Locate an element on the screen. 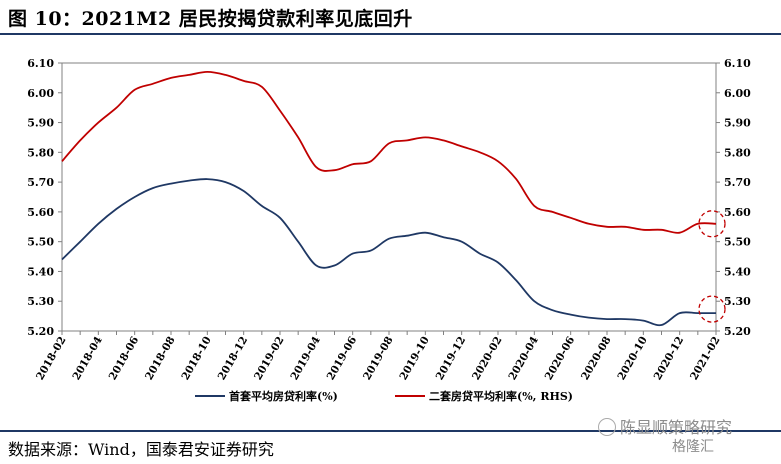 This screenshot has width=781, height=464. source-note: 数据来源：Wind，国泰君安证券研究 is located at coordinates (141, 449).